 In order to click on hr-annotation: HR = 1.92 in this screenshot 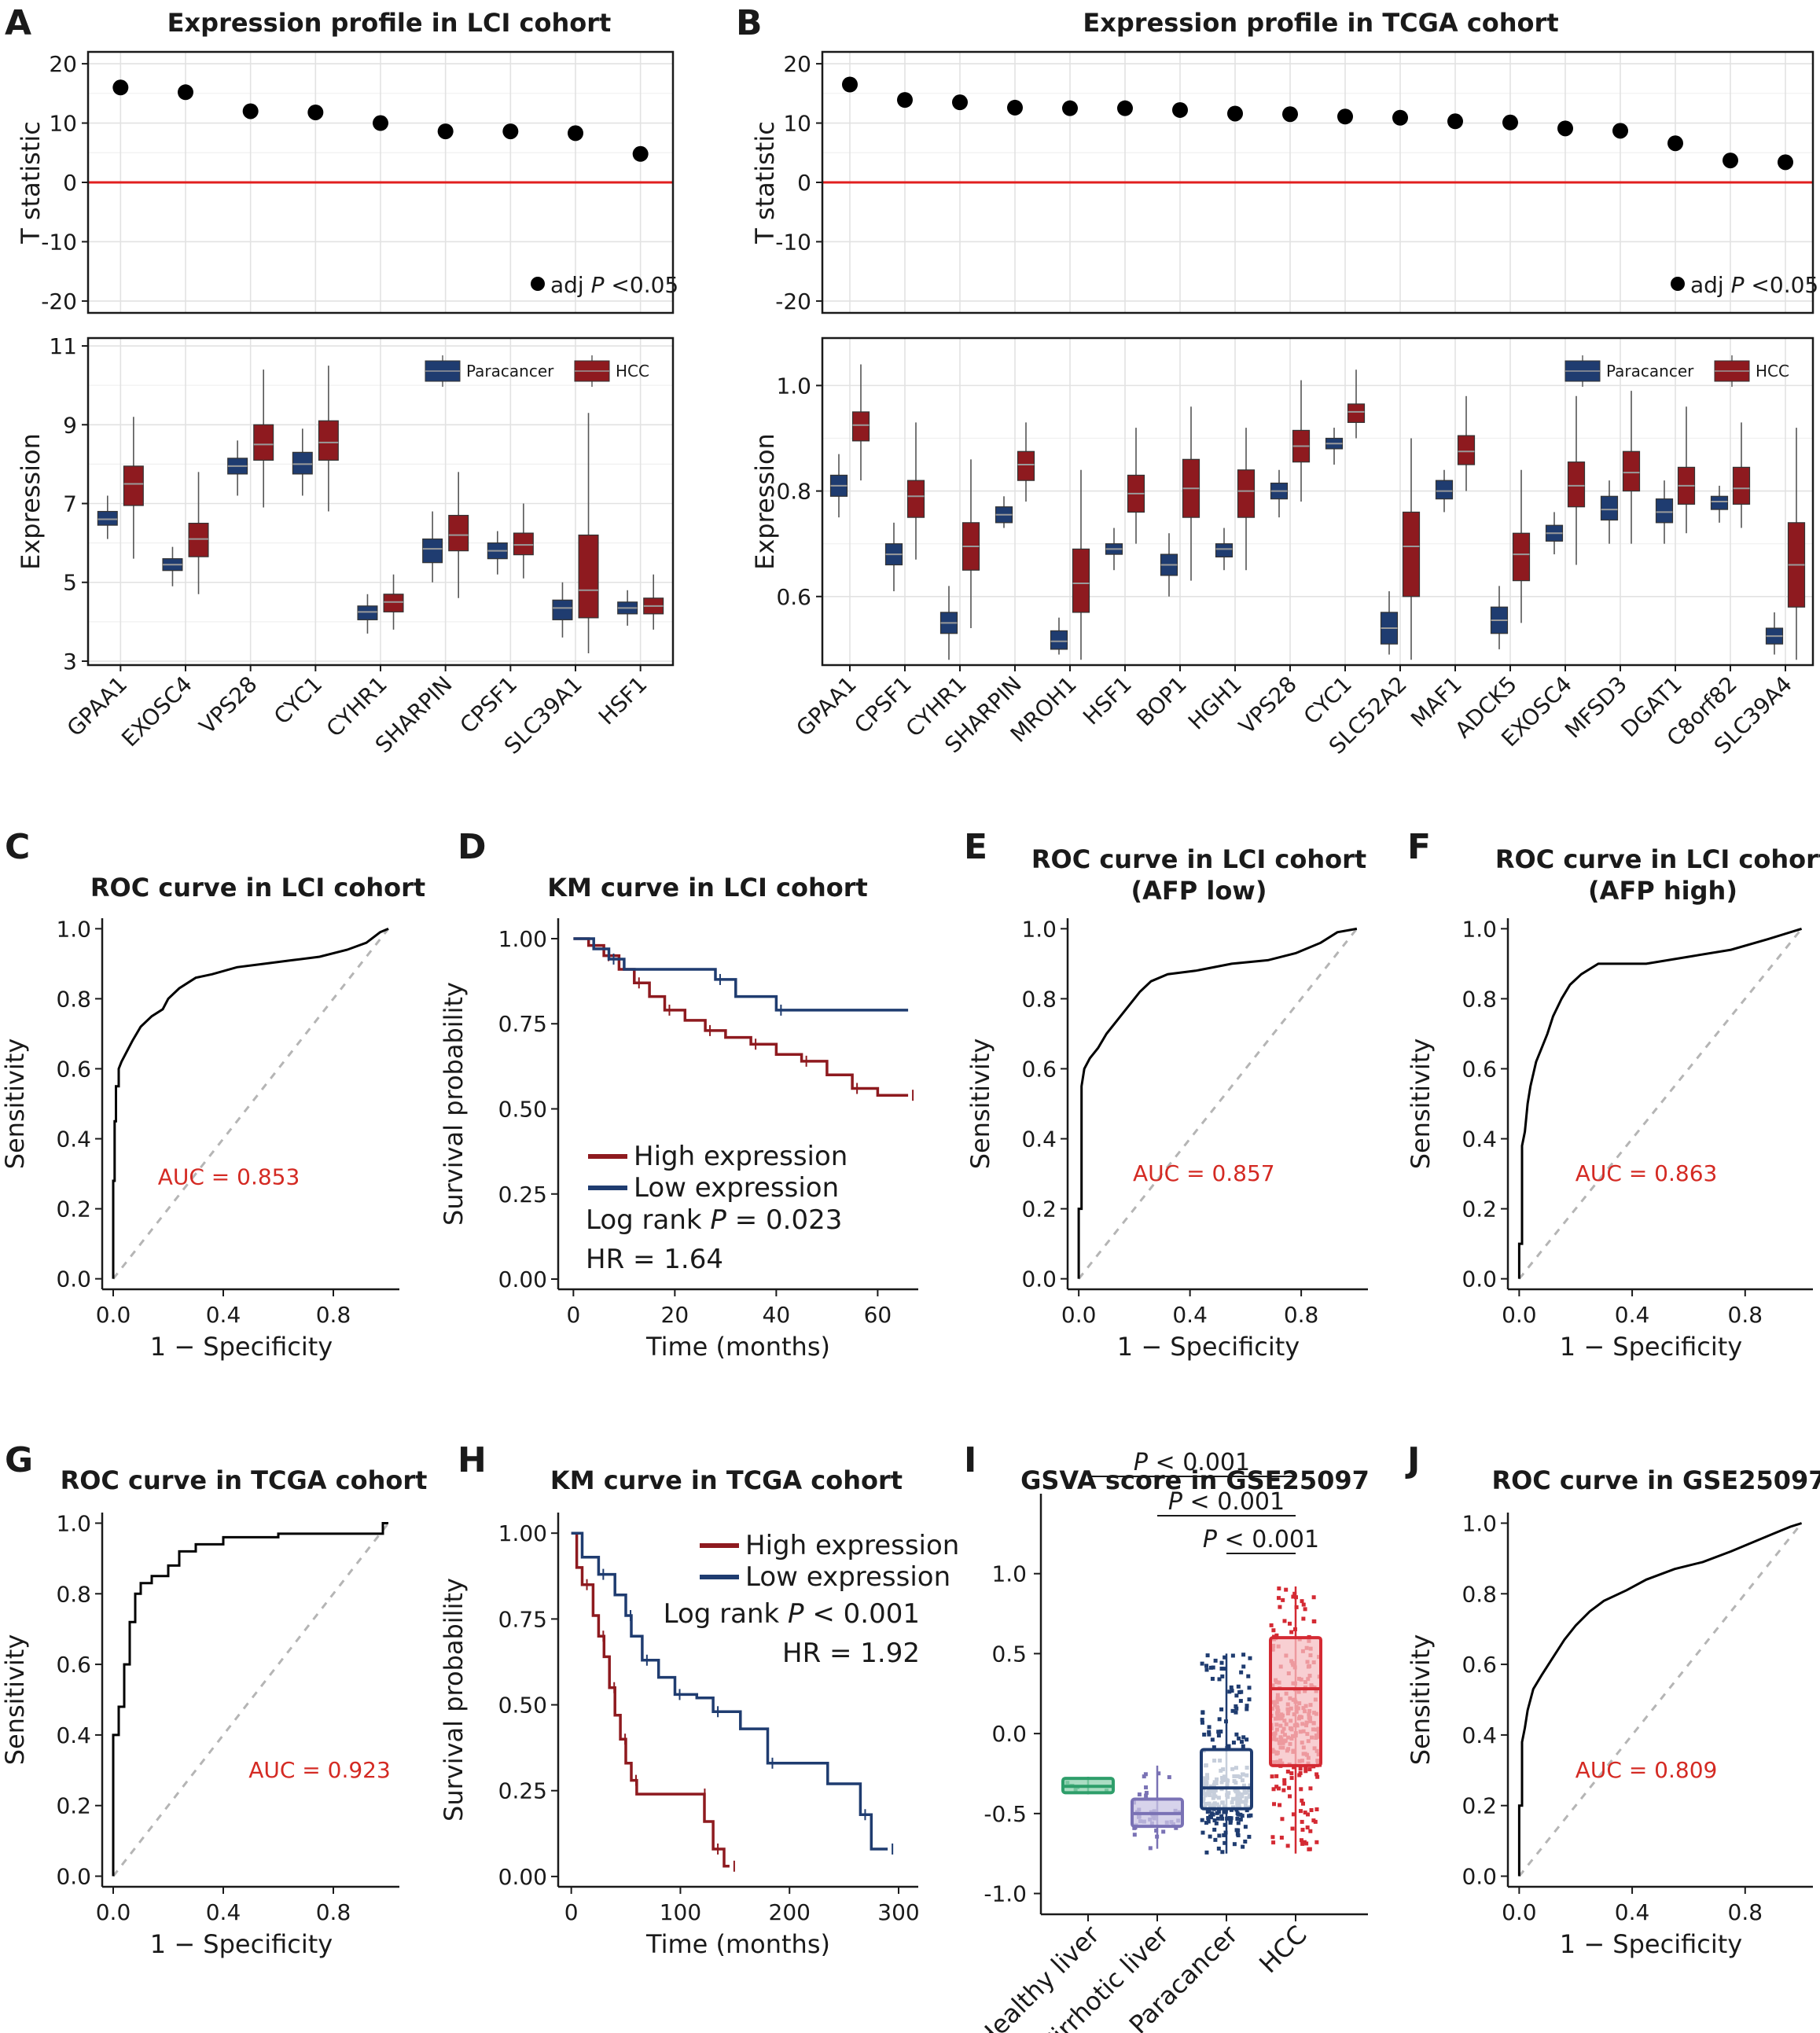, I will do `click(851, 1653)`.